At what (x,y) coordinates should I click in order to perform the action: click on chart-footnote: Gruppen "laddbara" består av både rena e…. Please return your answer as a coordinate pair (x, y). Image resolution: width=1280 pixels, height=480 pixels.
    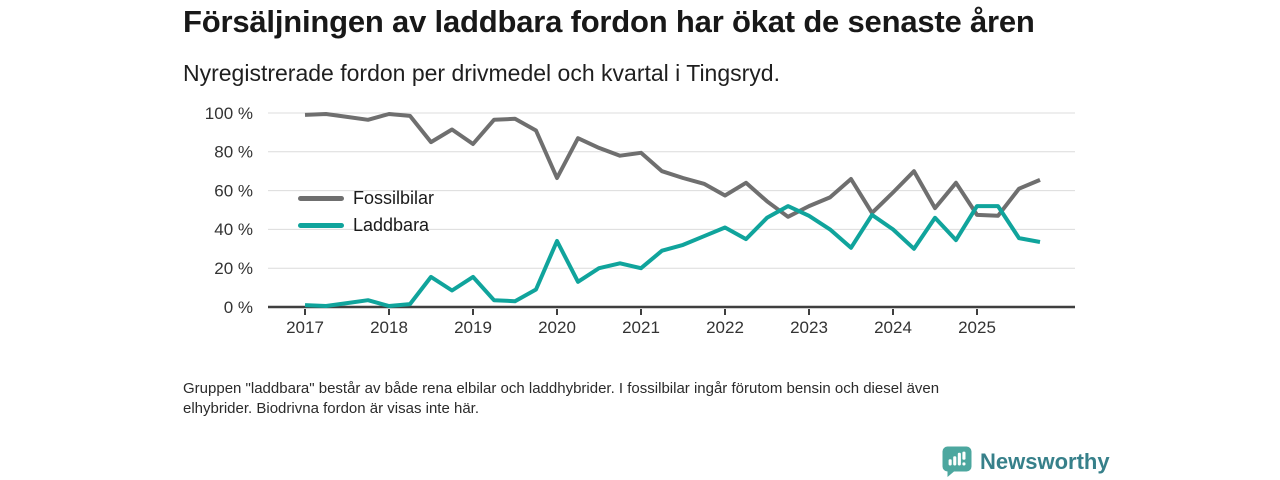
    Looking at the image, I should click on (561, 399).